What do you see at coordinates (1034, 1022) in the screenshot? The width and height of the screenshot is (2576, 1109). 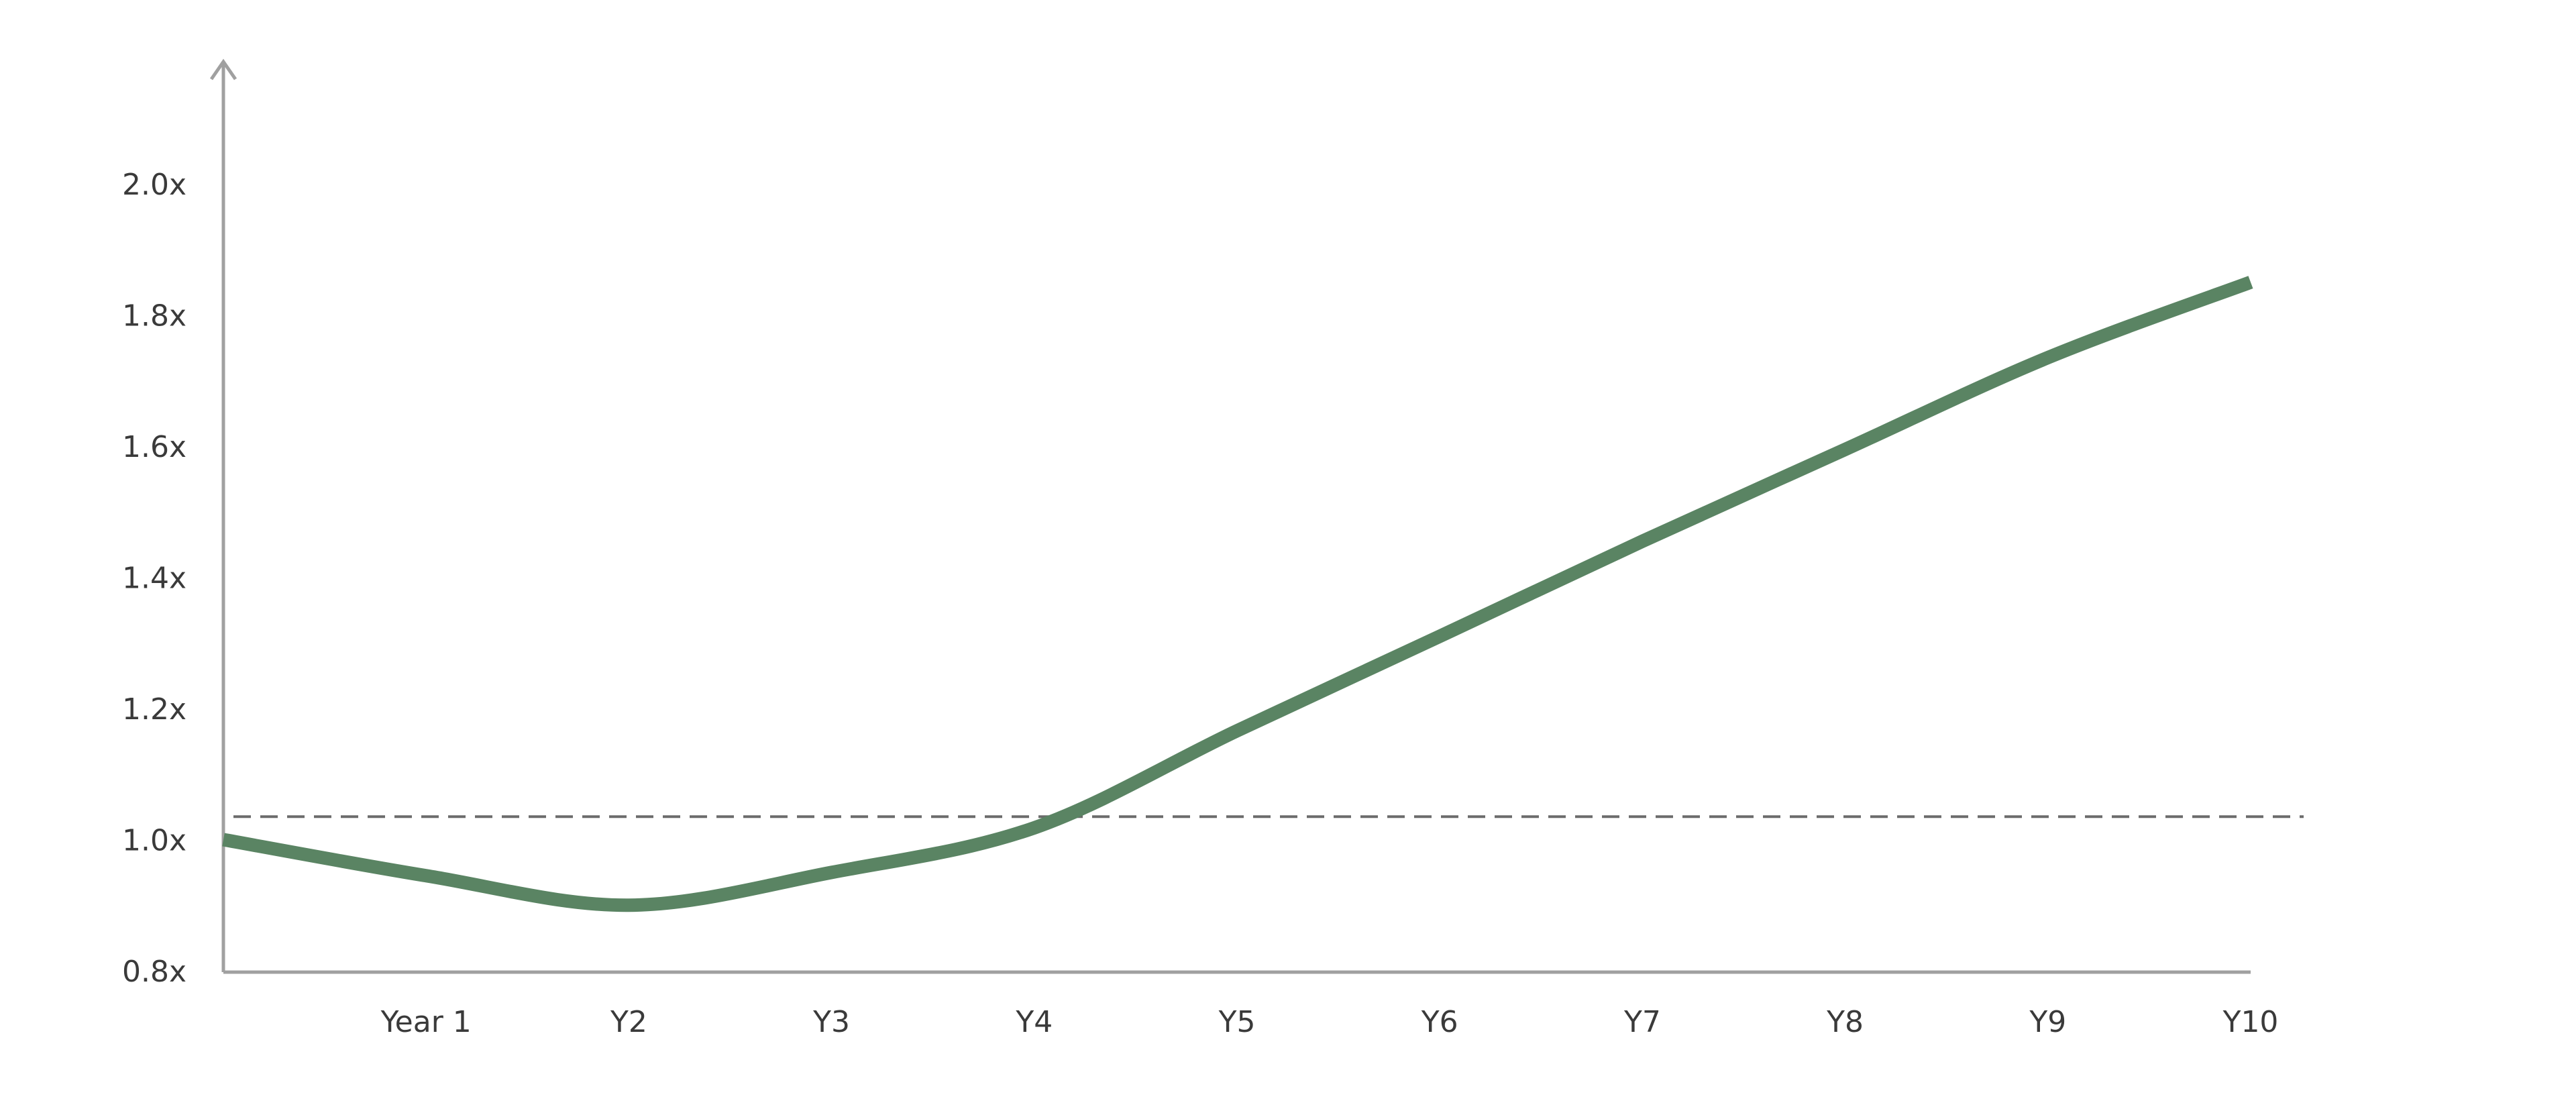 I see `x-tick-label: Y4` at bounding box center [1034, 1022].